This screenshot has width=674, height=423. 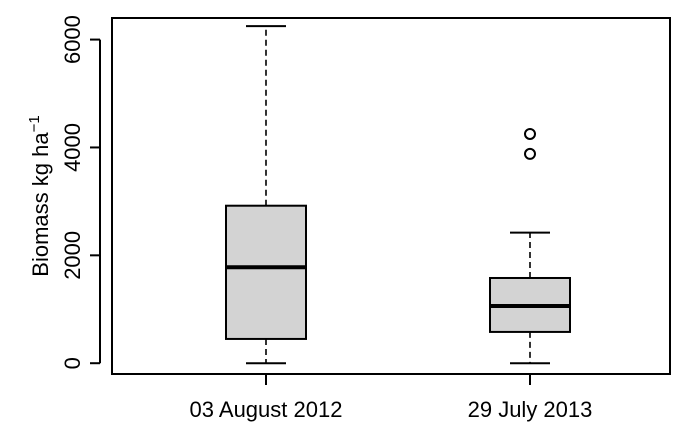 I want to click on x-axis: 03 August 2012 29 July 2013, so click(x=391, y=397).